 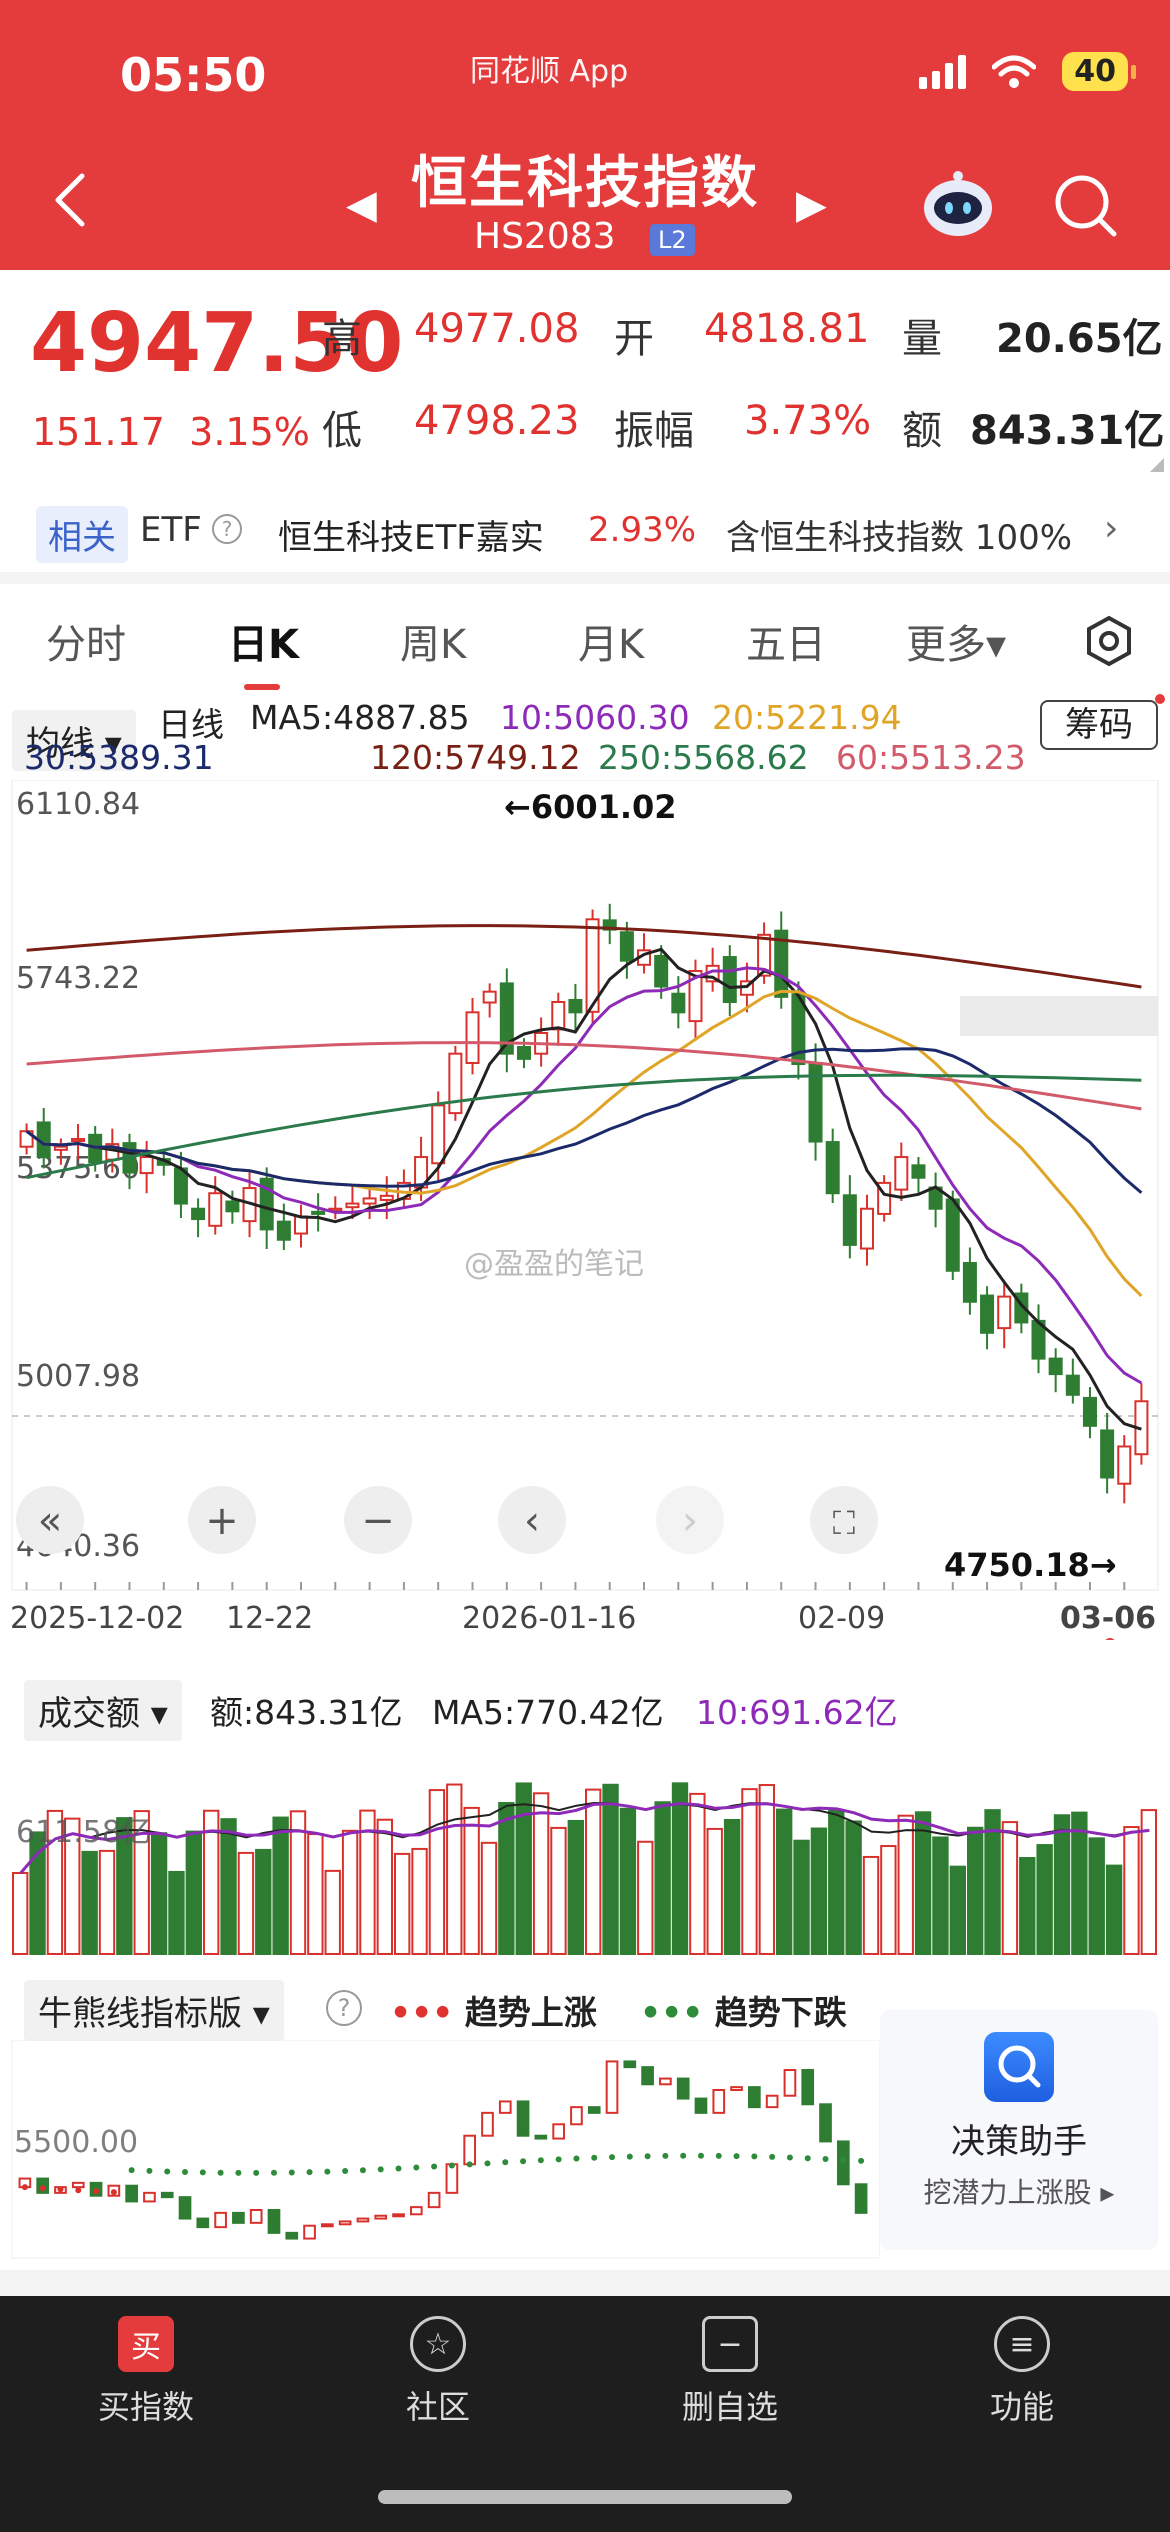 What do you see at coordinates (1157, 465) in the screenshot?
I see `expand-corner-icon` at bounding box center [1157, 465].